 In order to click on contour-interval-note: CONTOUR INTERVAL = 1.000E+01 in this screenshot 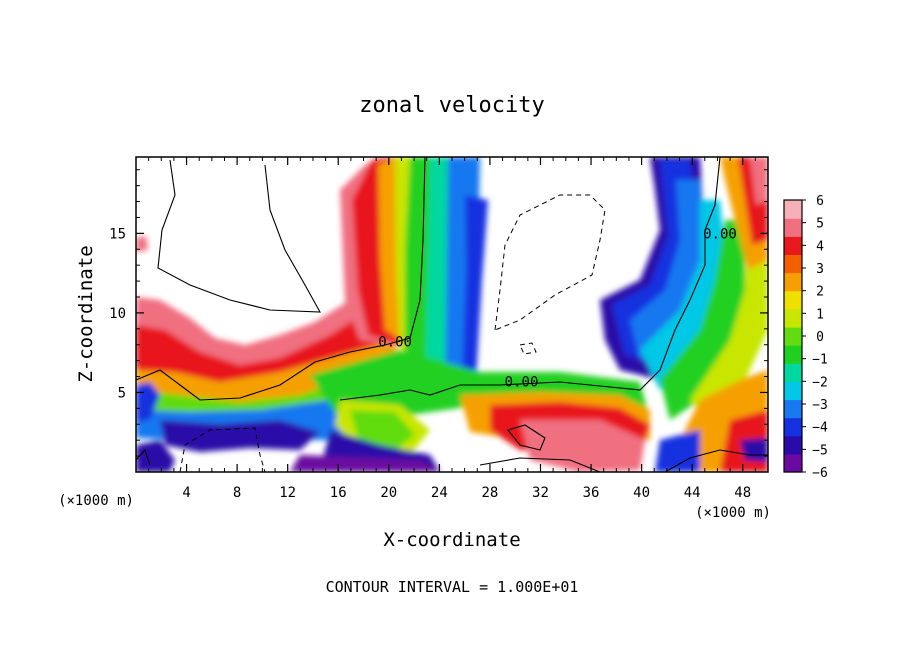, I will do `click(452, 587)`.